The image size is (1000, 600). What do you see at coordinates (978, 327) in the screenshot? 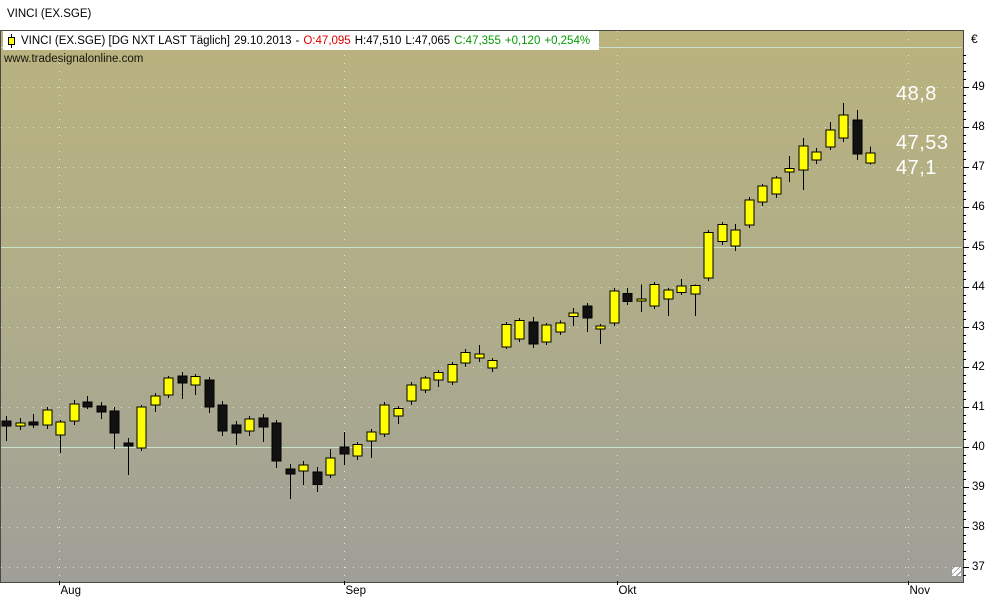
I see `y-axis-tick-label: 43` at bounding box center [978, 327].